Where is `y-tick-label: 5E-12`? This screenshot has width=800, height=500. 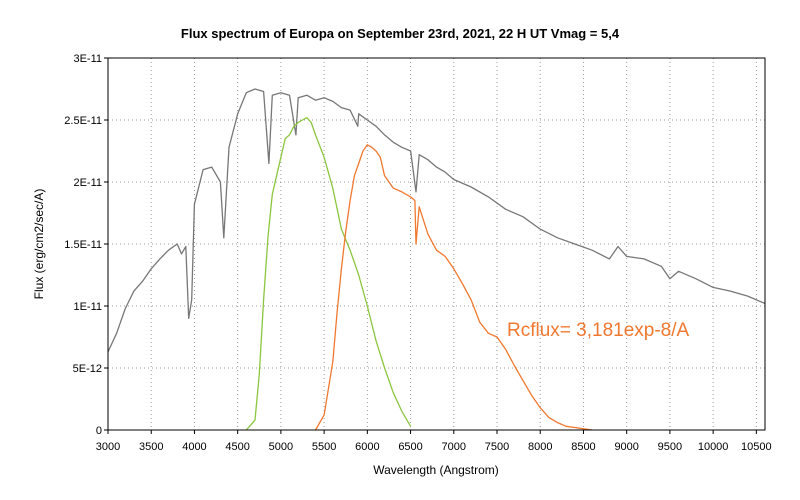
y-tick-label: 5E-12 is located at coordinates (87, 369).